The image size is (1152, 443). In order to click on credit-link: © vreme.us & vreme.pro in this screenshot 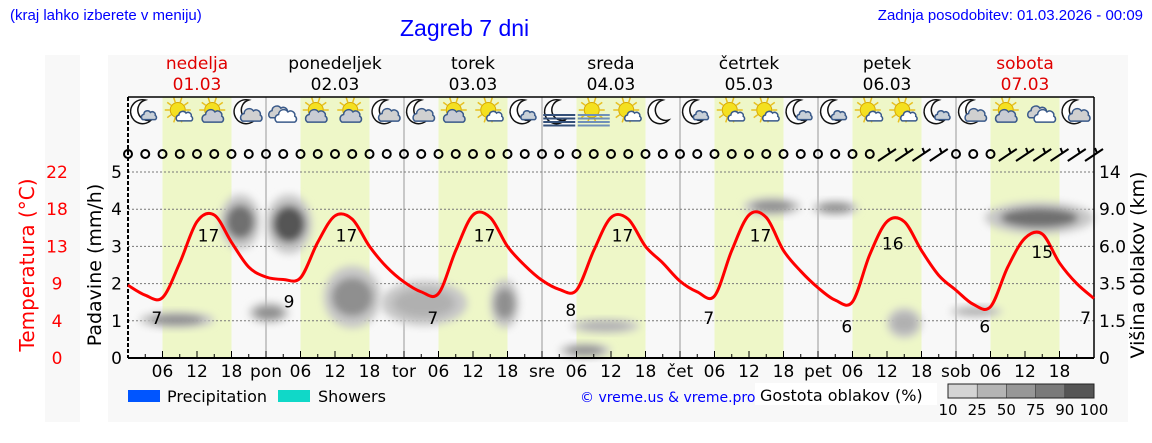, I will do `click(667, 398)`.